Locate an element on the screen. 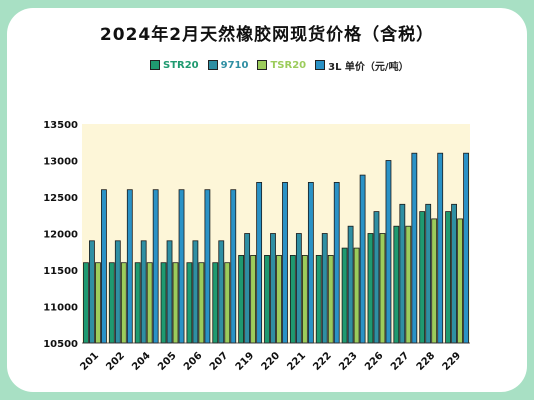 The image size is (534, 400). chart-legend: STR20 9710 TSR20 3L 单价（元/吨） is located at coordinates (284, 65).